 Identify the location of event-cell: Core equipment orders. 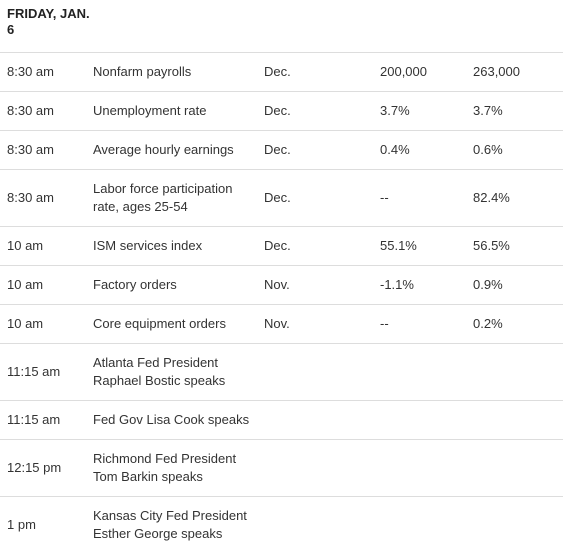
(159, 323).